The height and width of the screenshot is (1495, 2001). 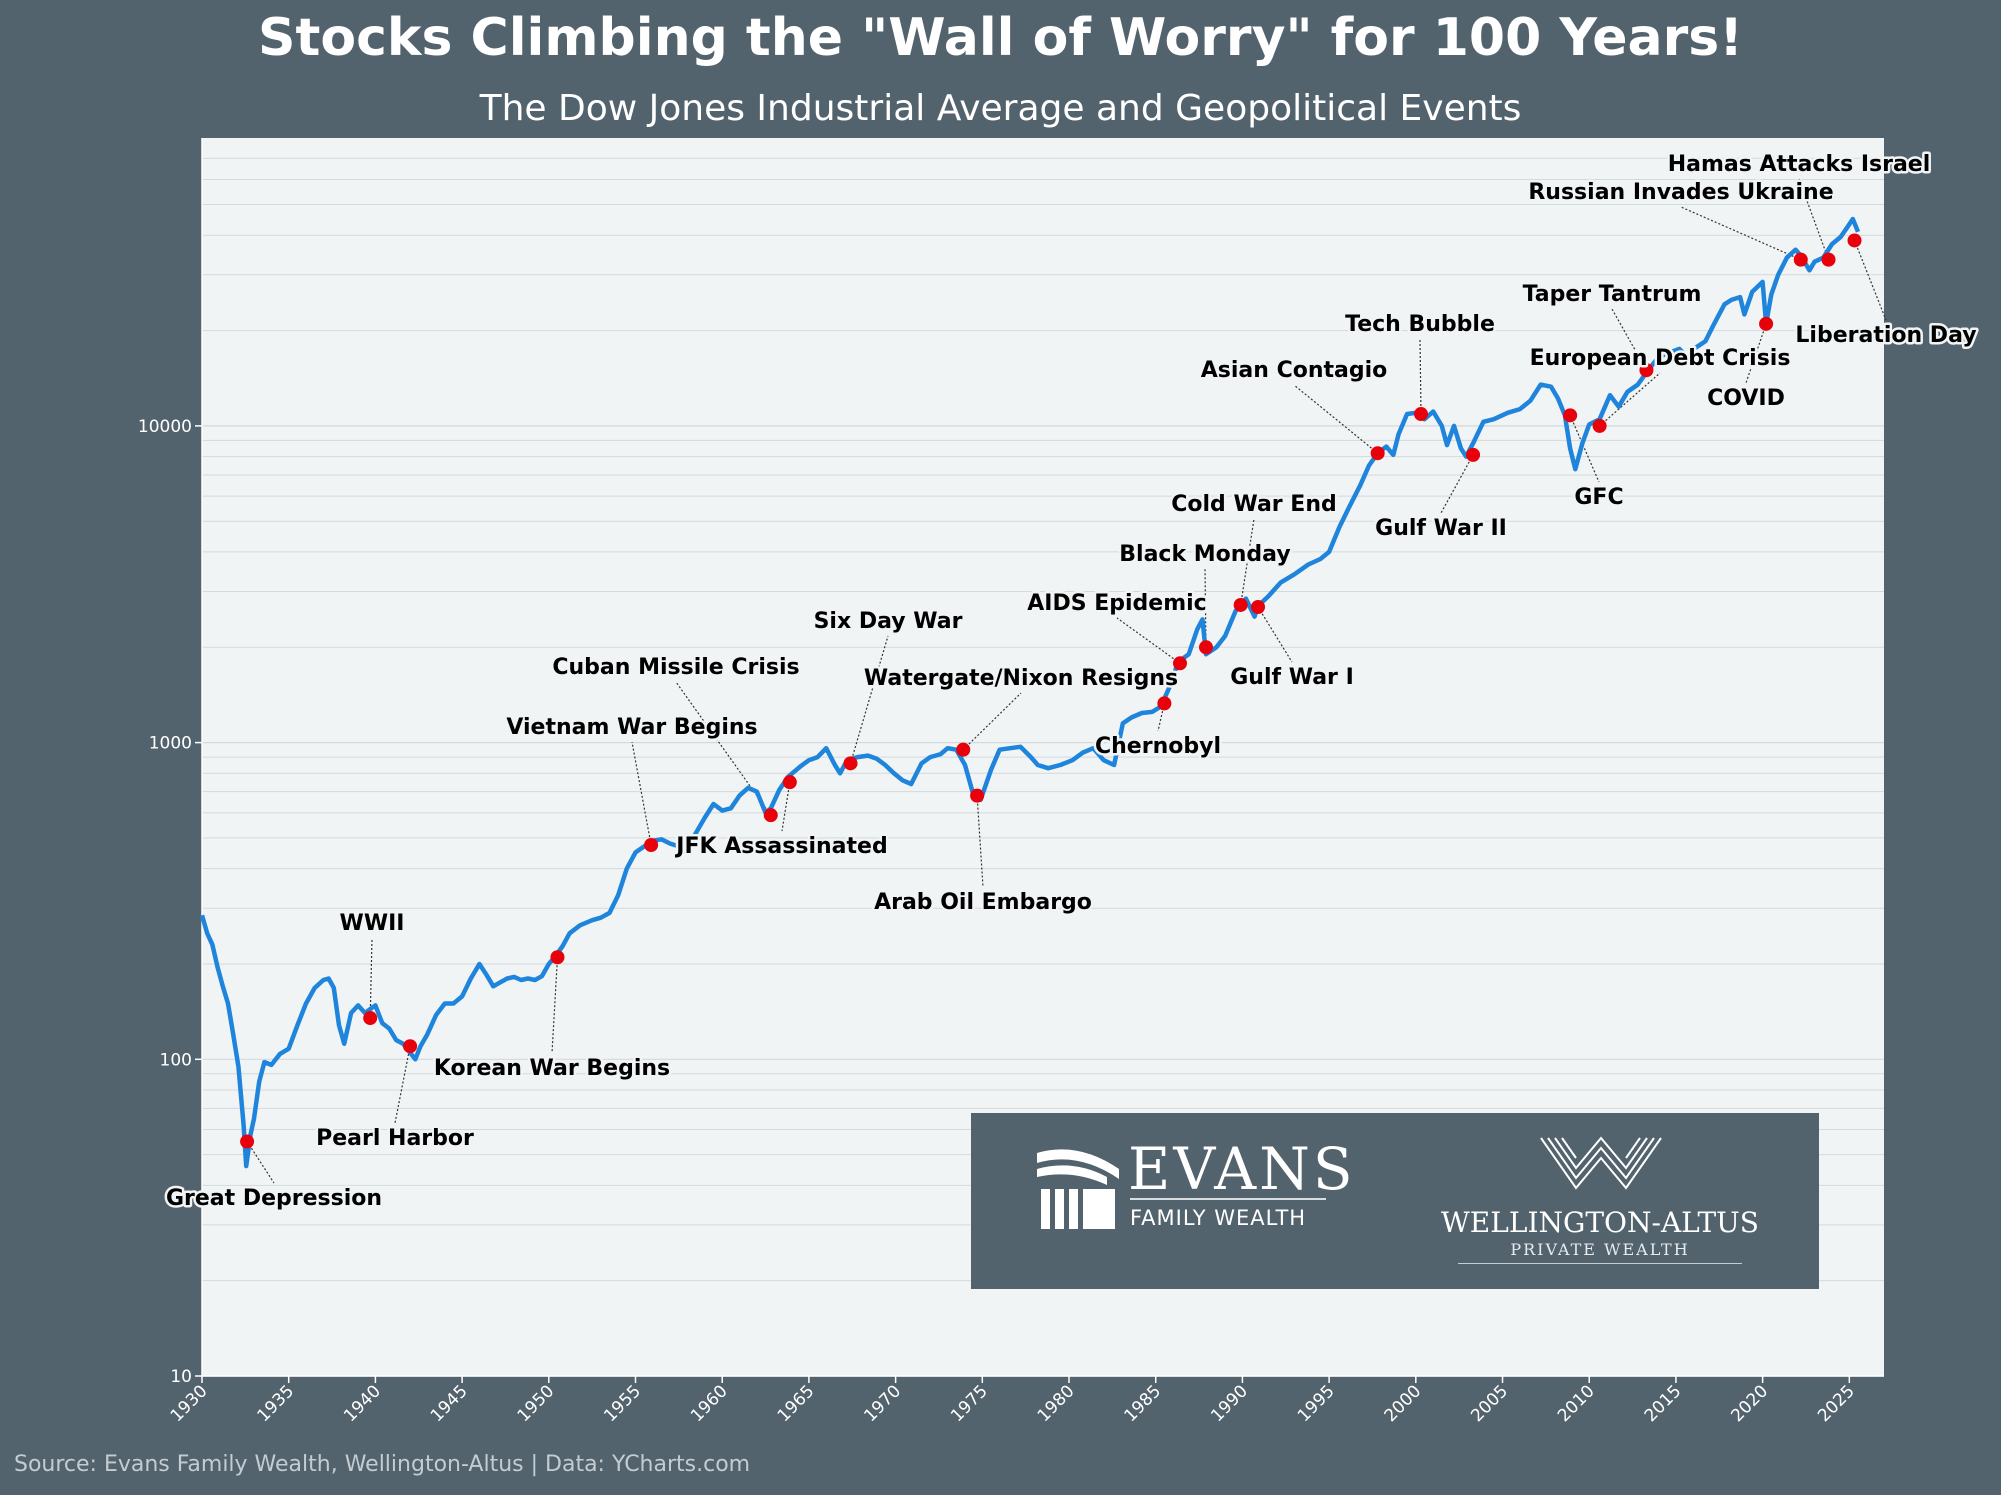 I want to click on x-tick-label: 1990, so click(x=1229, y=1403).